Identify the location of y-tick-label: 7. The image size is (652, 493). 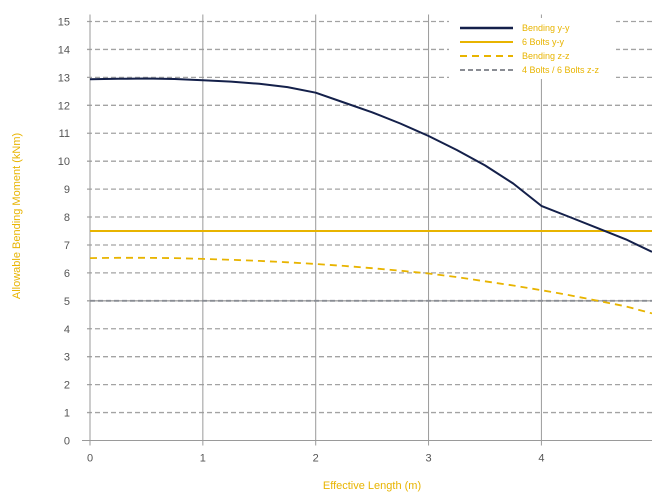
(67, 246).